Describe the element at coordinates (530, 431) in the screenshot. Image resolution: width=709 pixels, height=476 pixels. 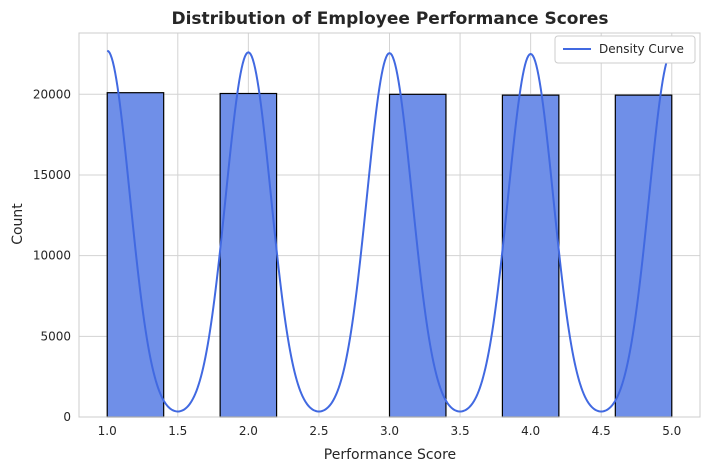
I see `x-tick-label: 4.0` at that location.